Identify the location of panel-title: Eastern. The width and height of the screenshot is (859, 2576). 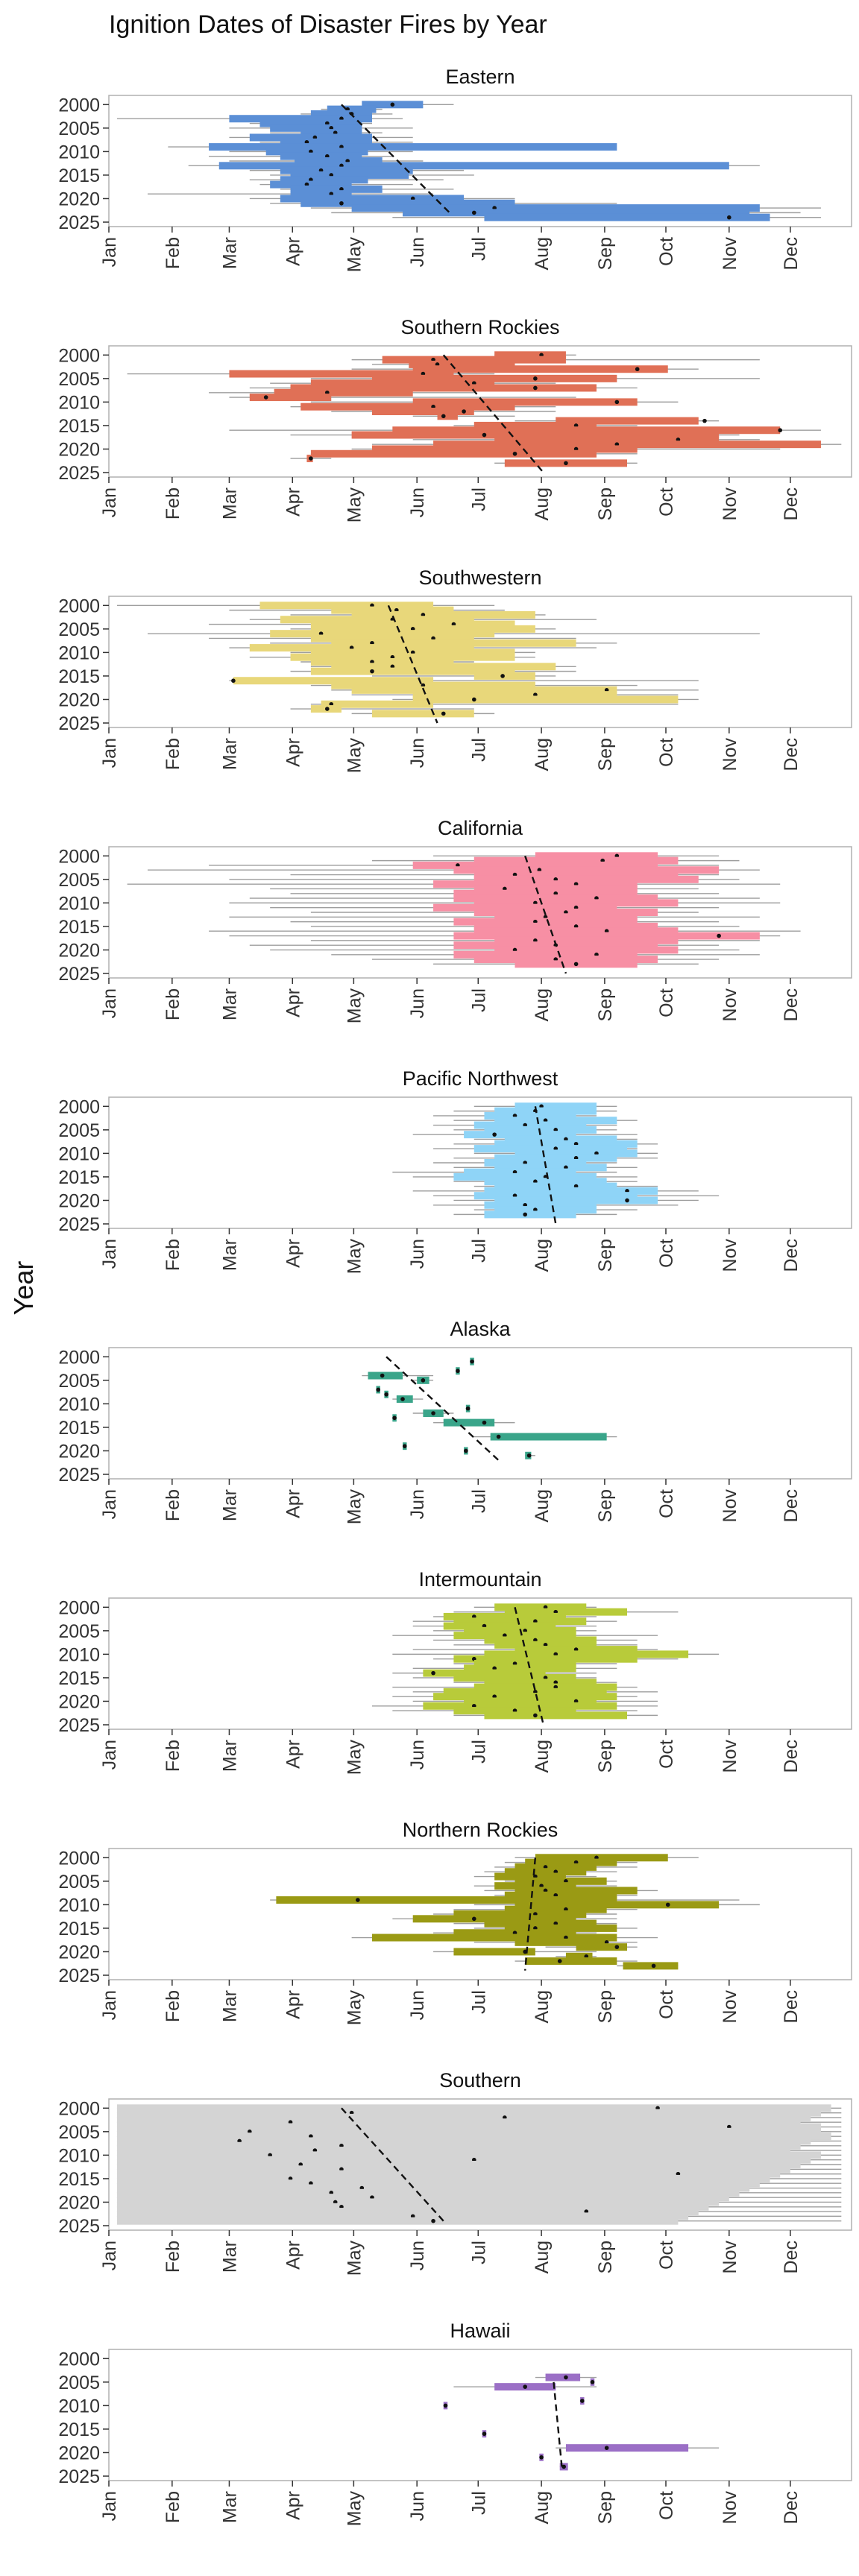
(480, 77).